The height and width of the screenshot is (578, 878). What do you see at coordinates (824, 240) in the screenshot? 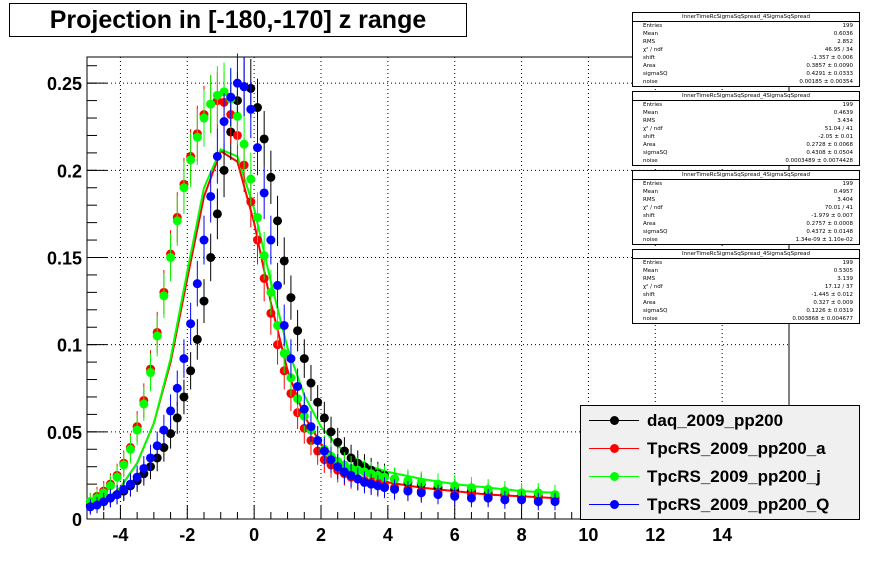
I see `stat-value: 1.34e-09 ± 1.10e-02` at bounding box center [824, 240].